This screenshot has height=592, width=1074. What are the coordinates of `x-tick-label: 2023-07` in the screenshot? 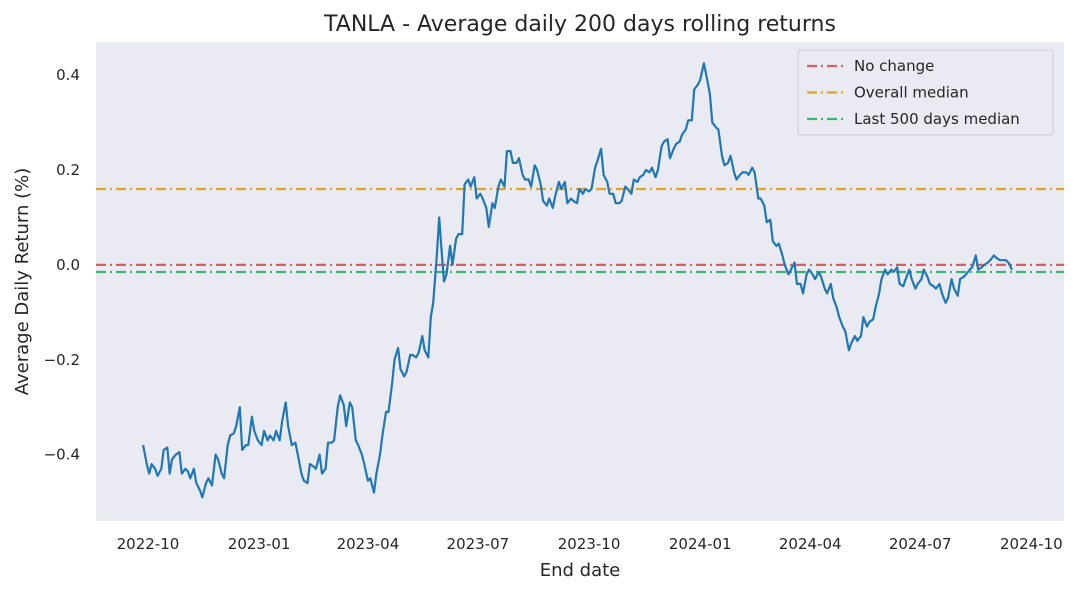 It's located at (478, 544).